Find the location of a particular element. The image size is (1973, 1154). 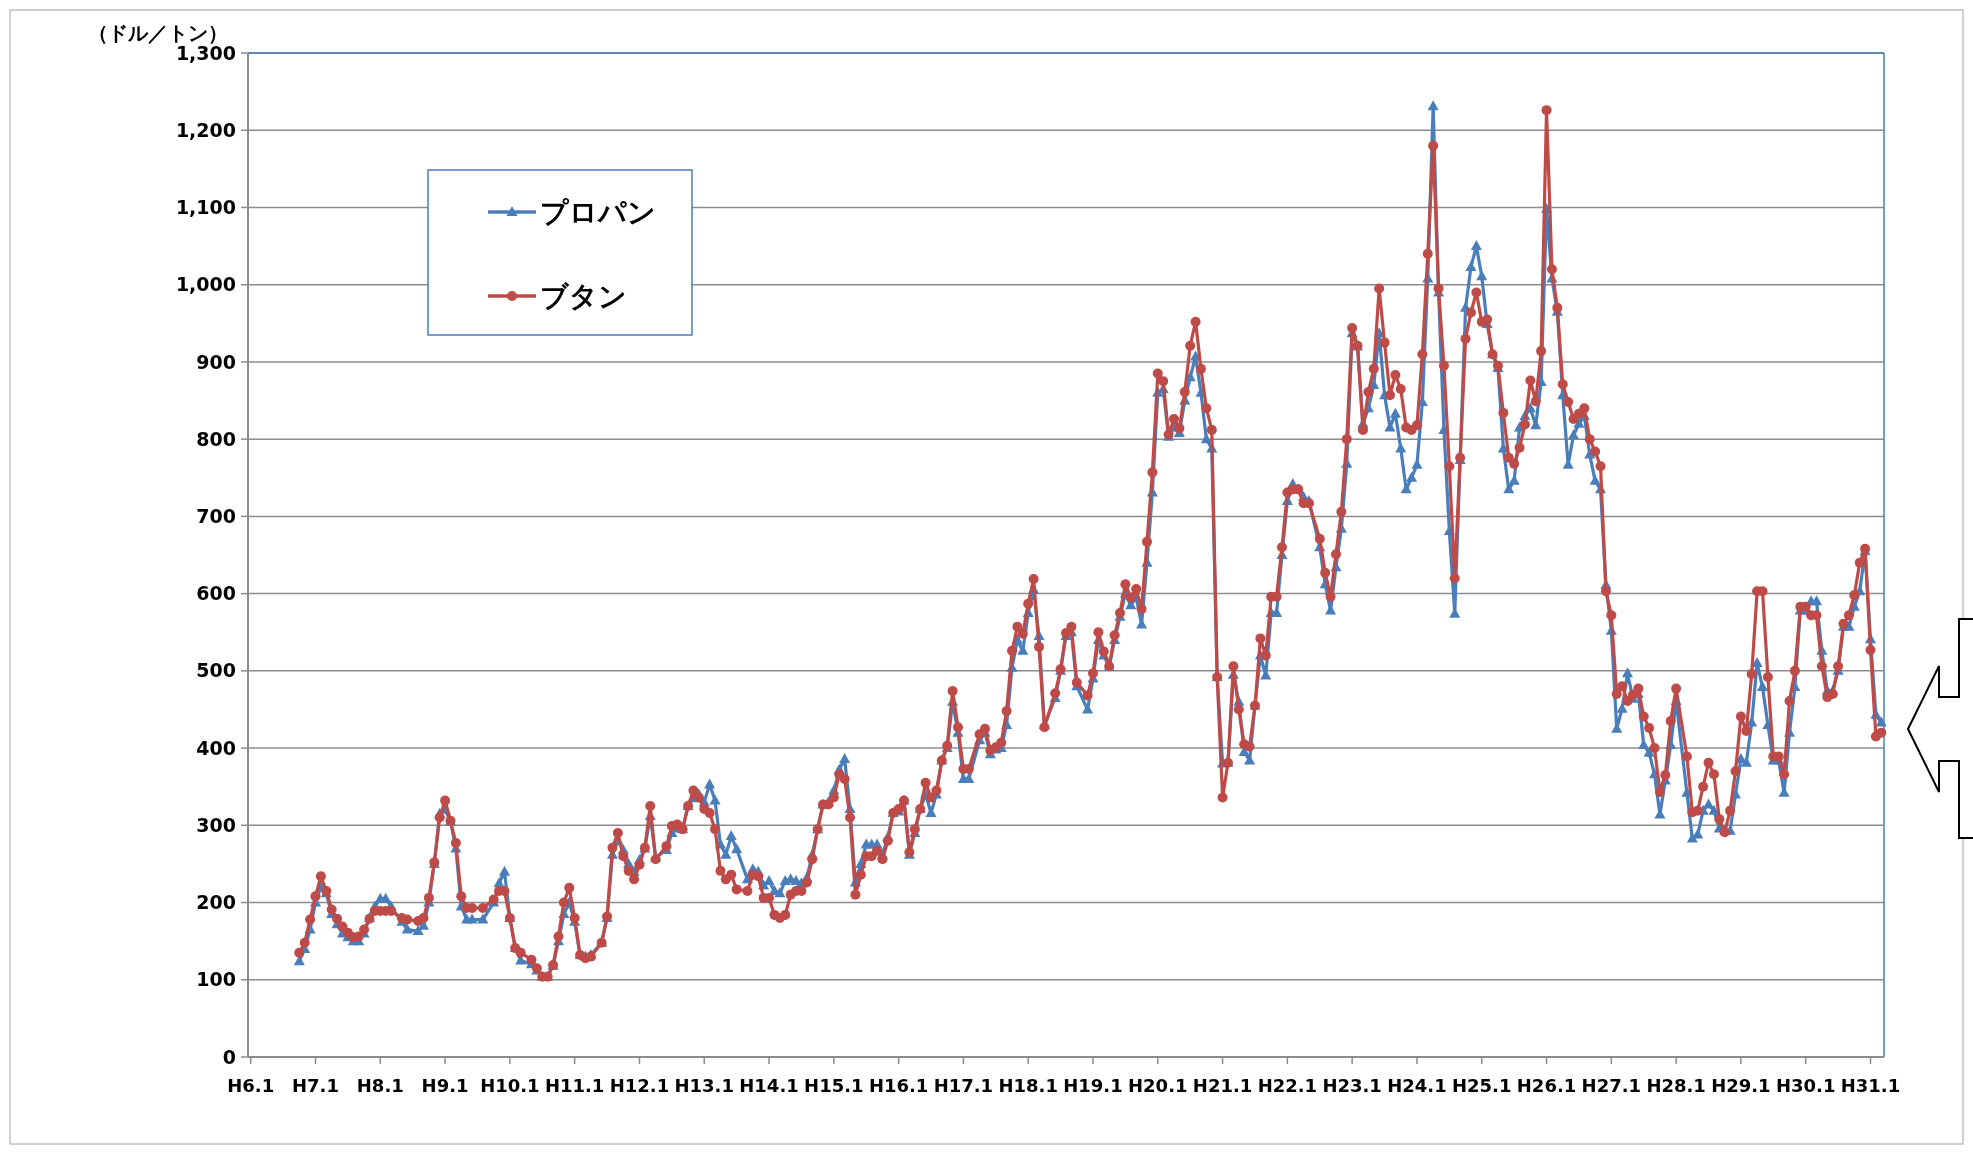

x-tick-label: H6.1 is located at coordinates (251, 1085).